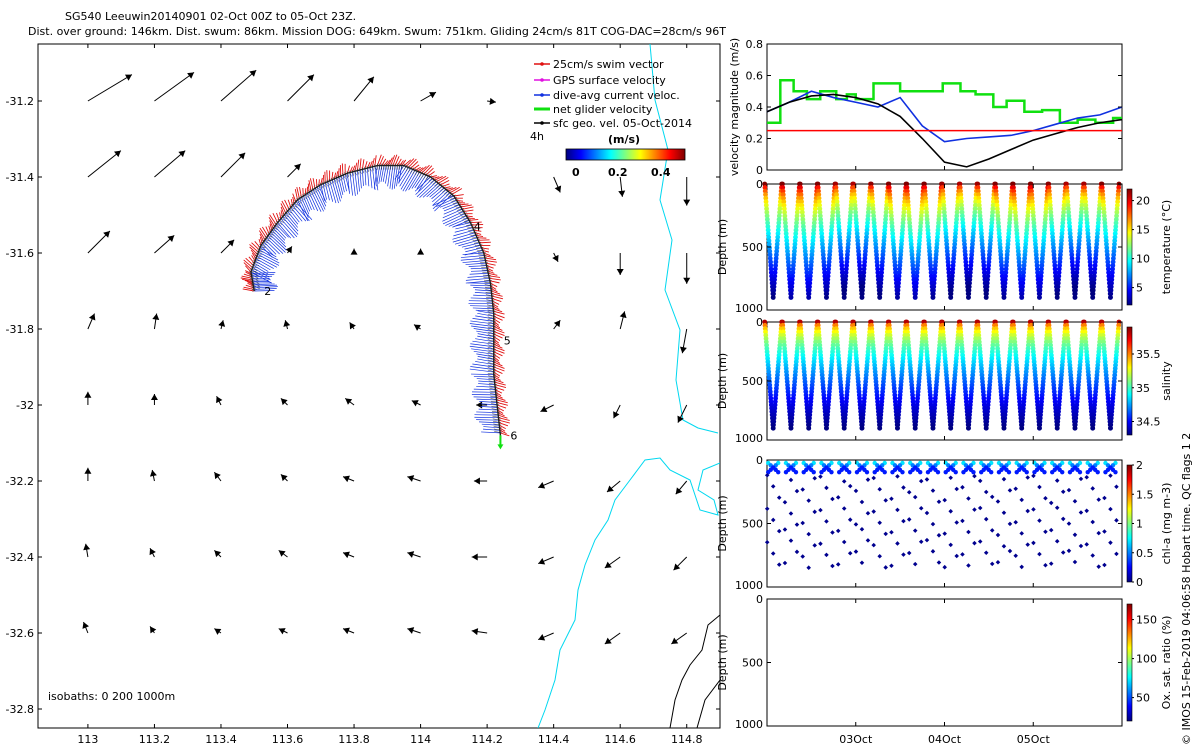 This screenshot has height=750, width=1200. I want to click on salinity-ylabel: Depth (m), so click(722, 381).